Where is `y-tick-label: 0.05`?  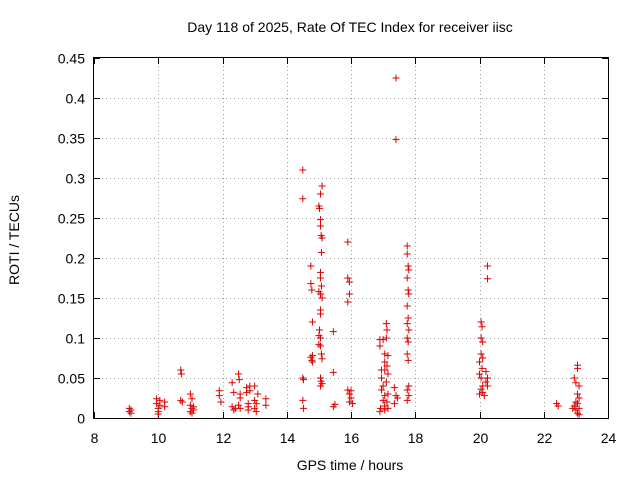
y-tick-label: 0.05 is located at coordinates (71, 379).